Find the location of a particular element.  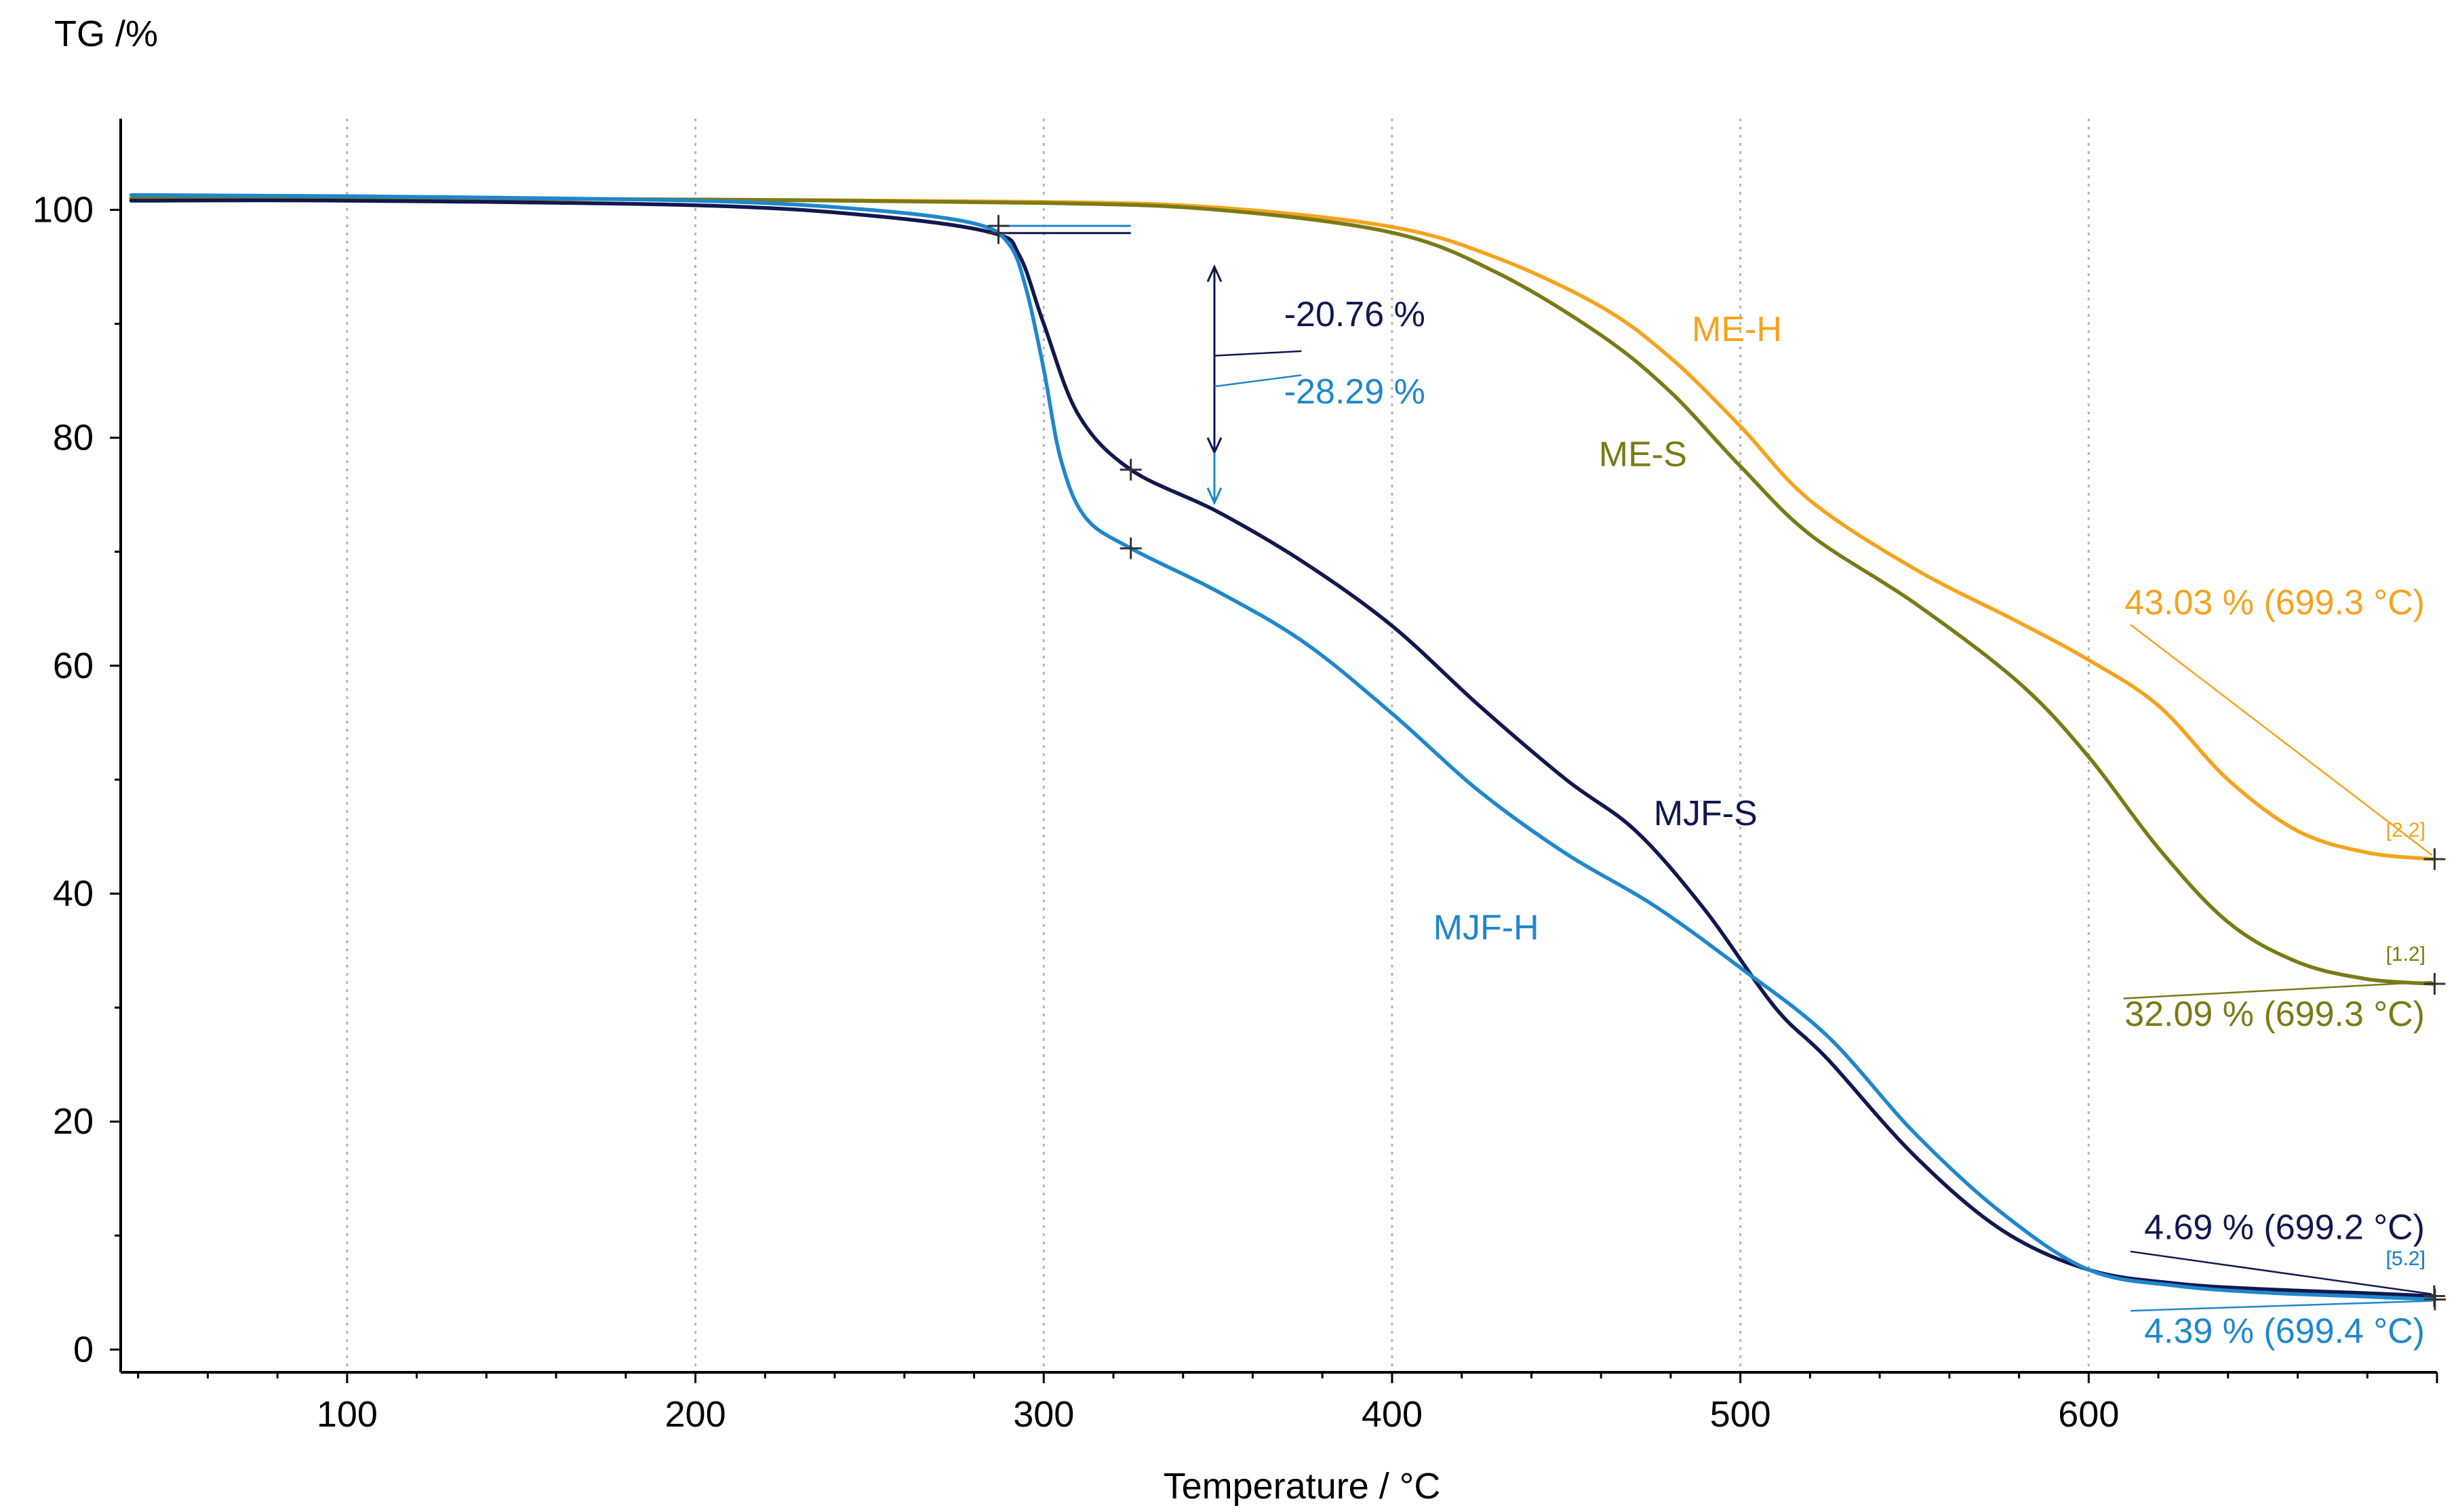

y-tick-label-20: 20 is located at coordinates (74, 1121).